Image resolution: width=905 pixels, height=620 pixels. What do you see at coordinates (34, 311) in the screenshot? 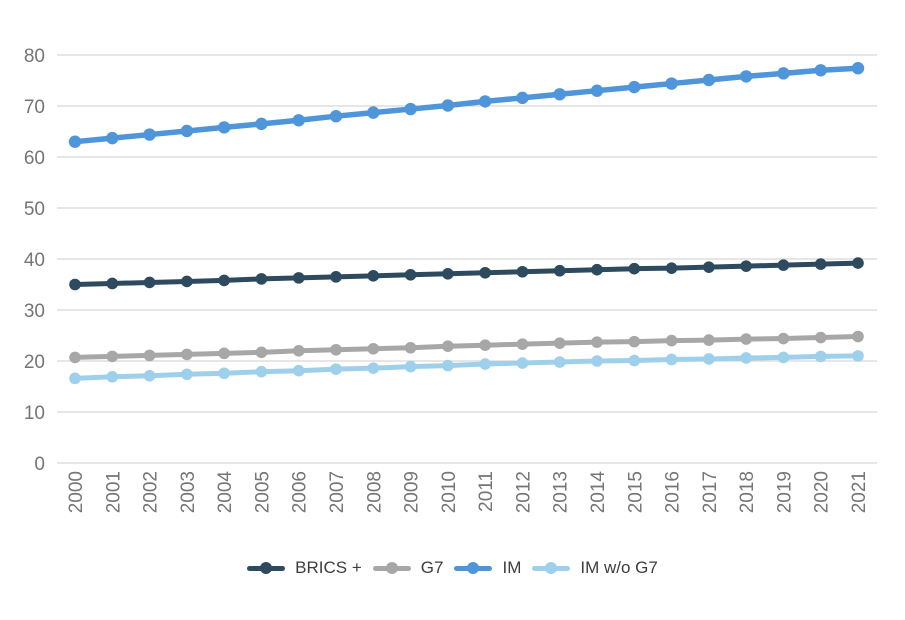
I see `y-tick-label: 30` at bounding box center [34, 311].